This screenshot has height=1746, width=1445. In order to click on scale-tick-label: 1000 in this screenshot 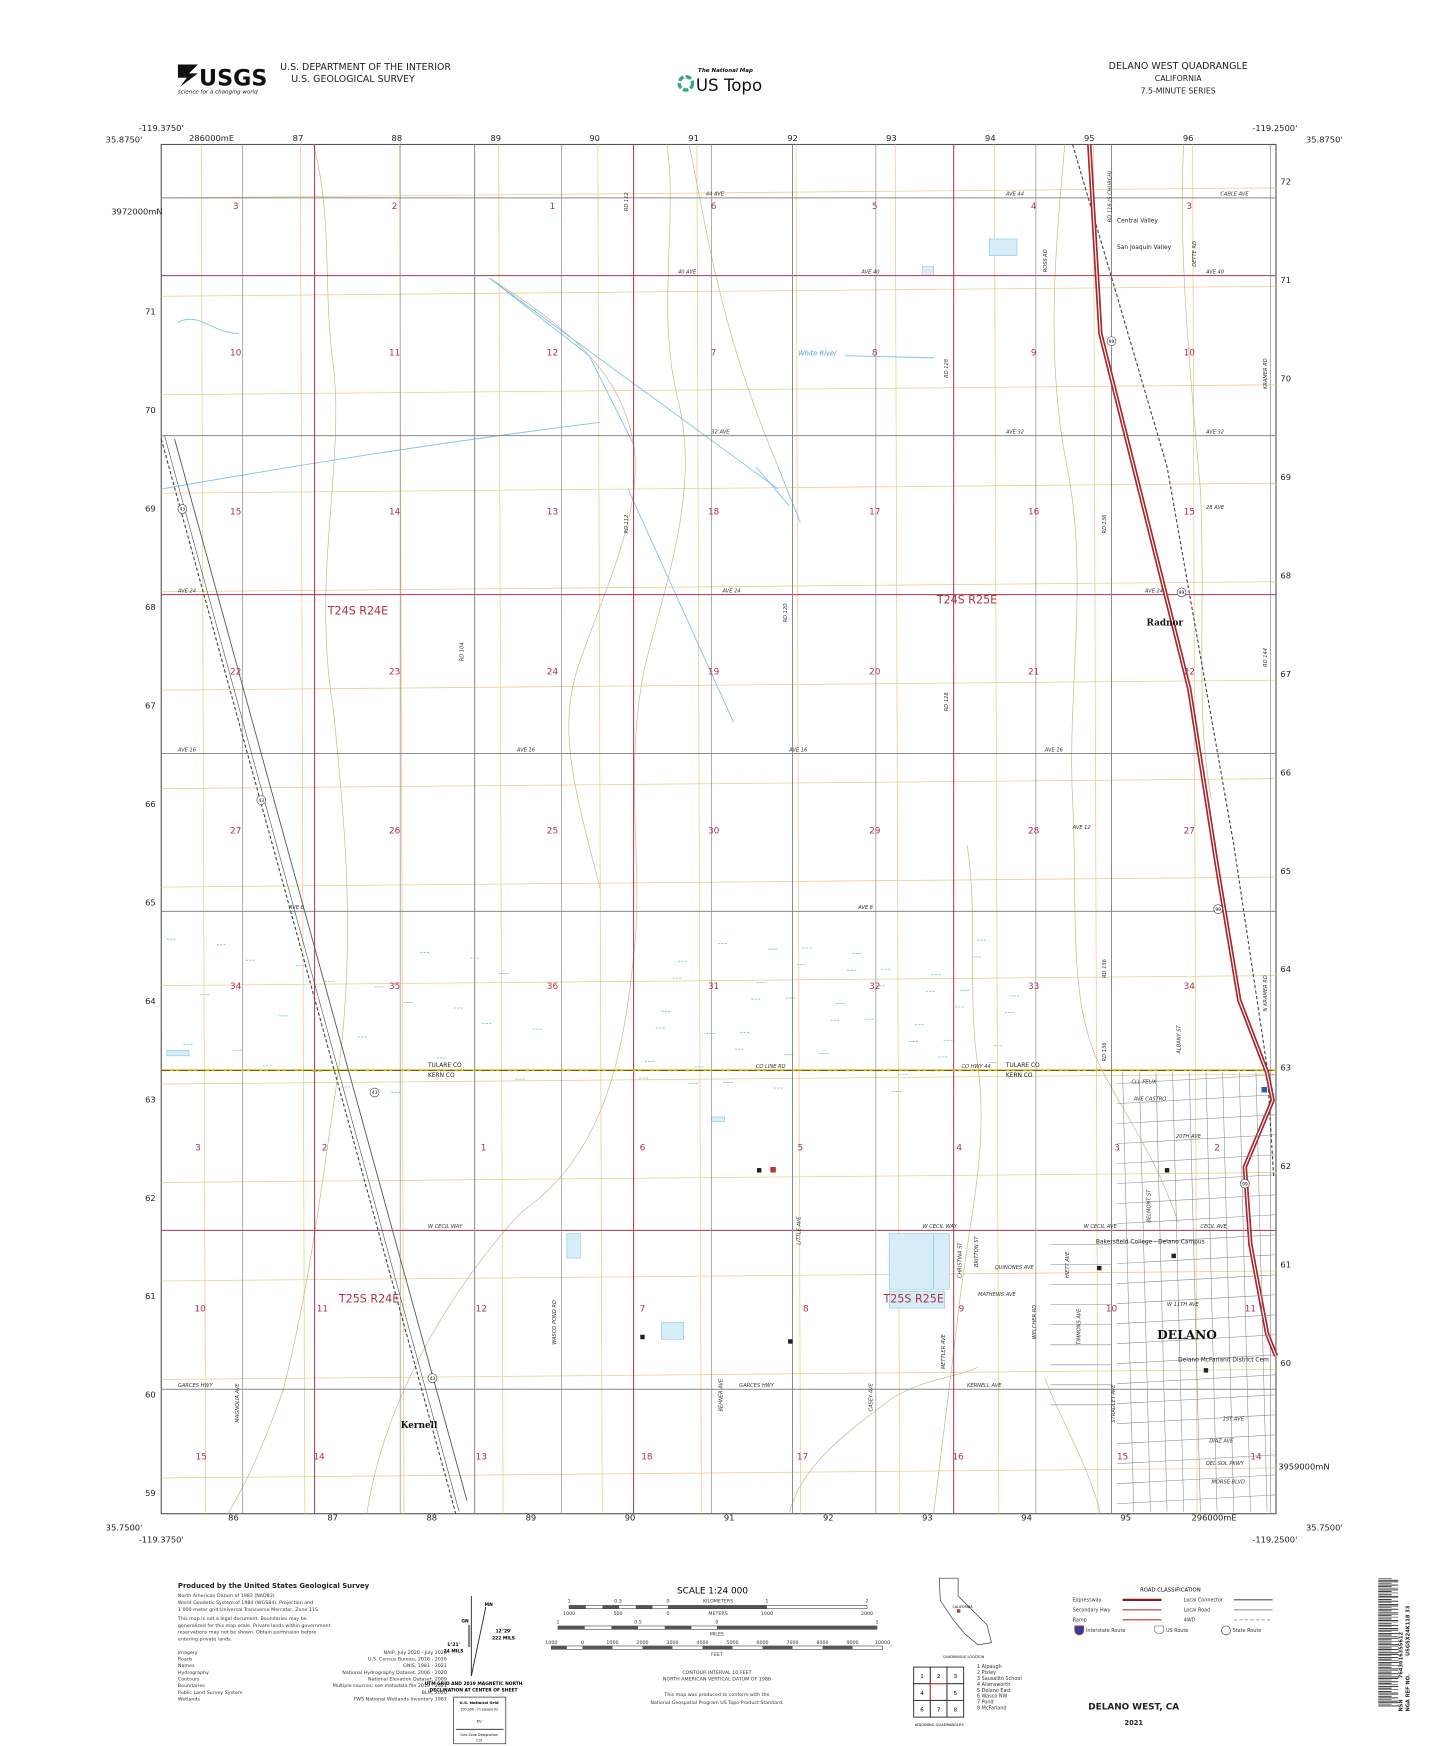, I will do `click(569, 1614)`.